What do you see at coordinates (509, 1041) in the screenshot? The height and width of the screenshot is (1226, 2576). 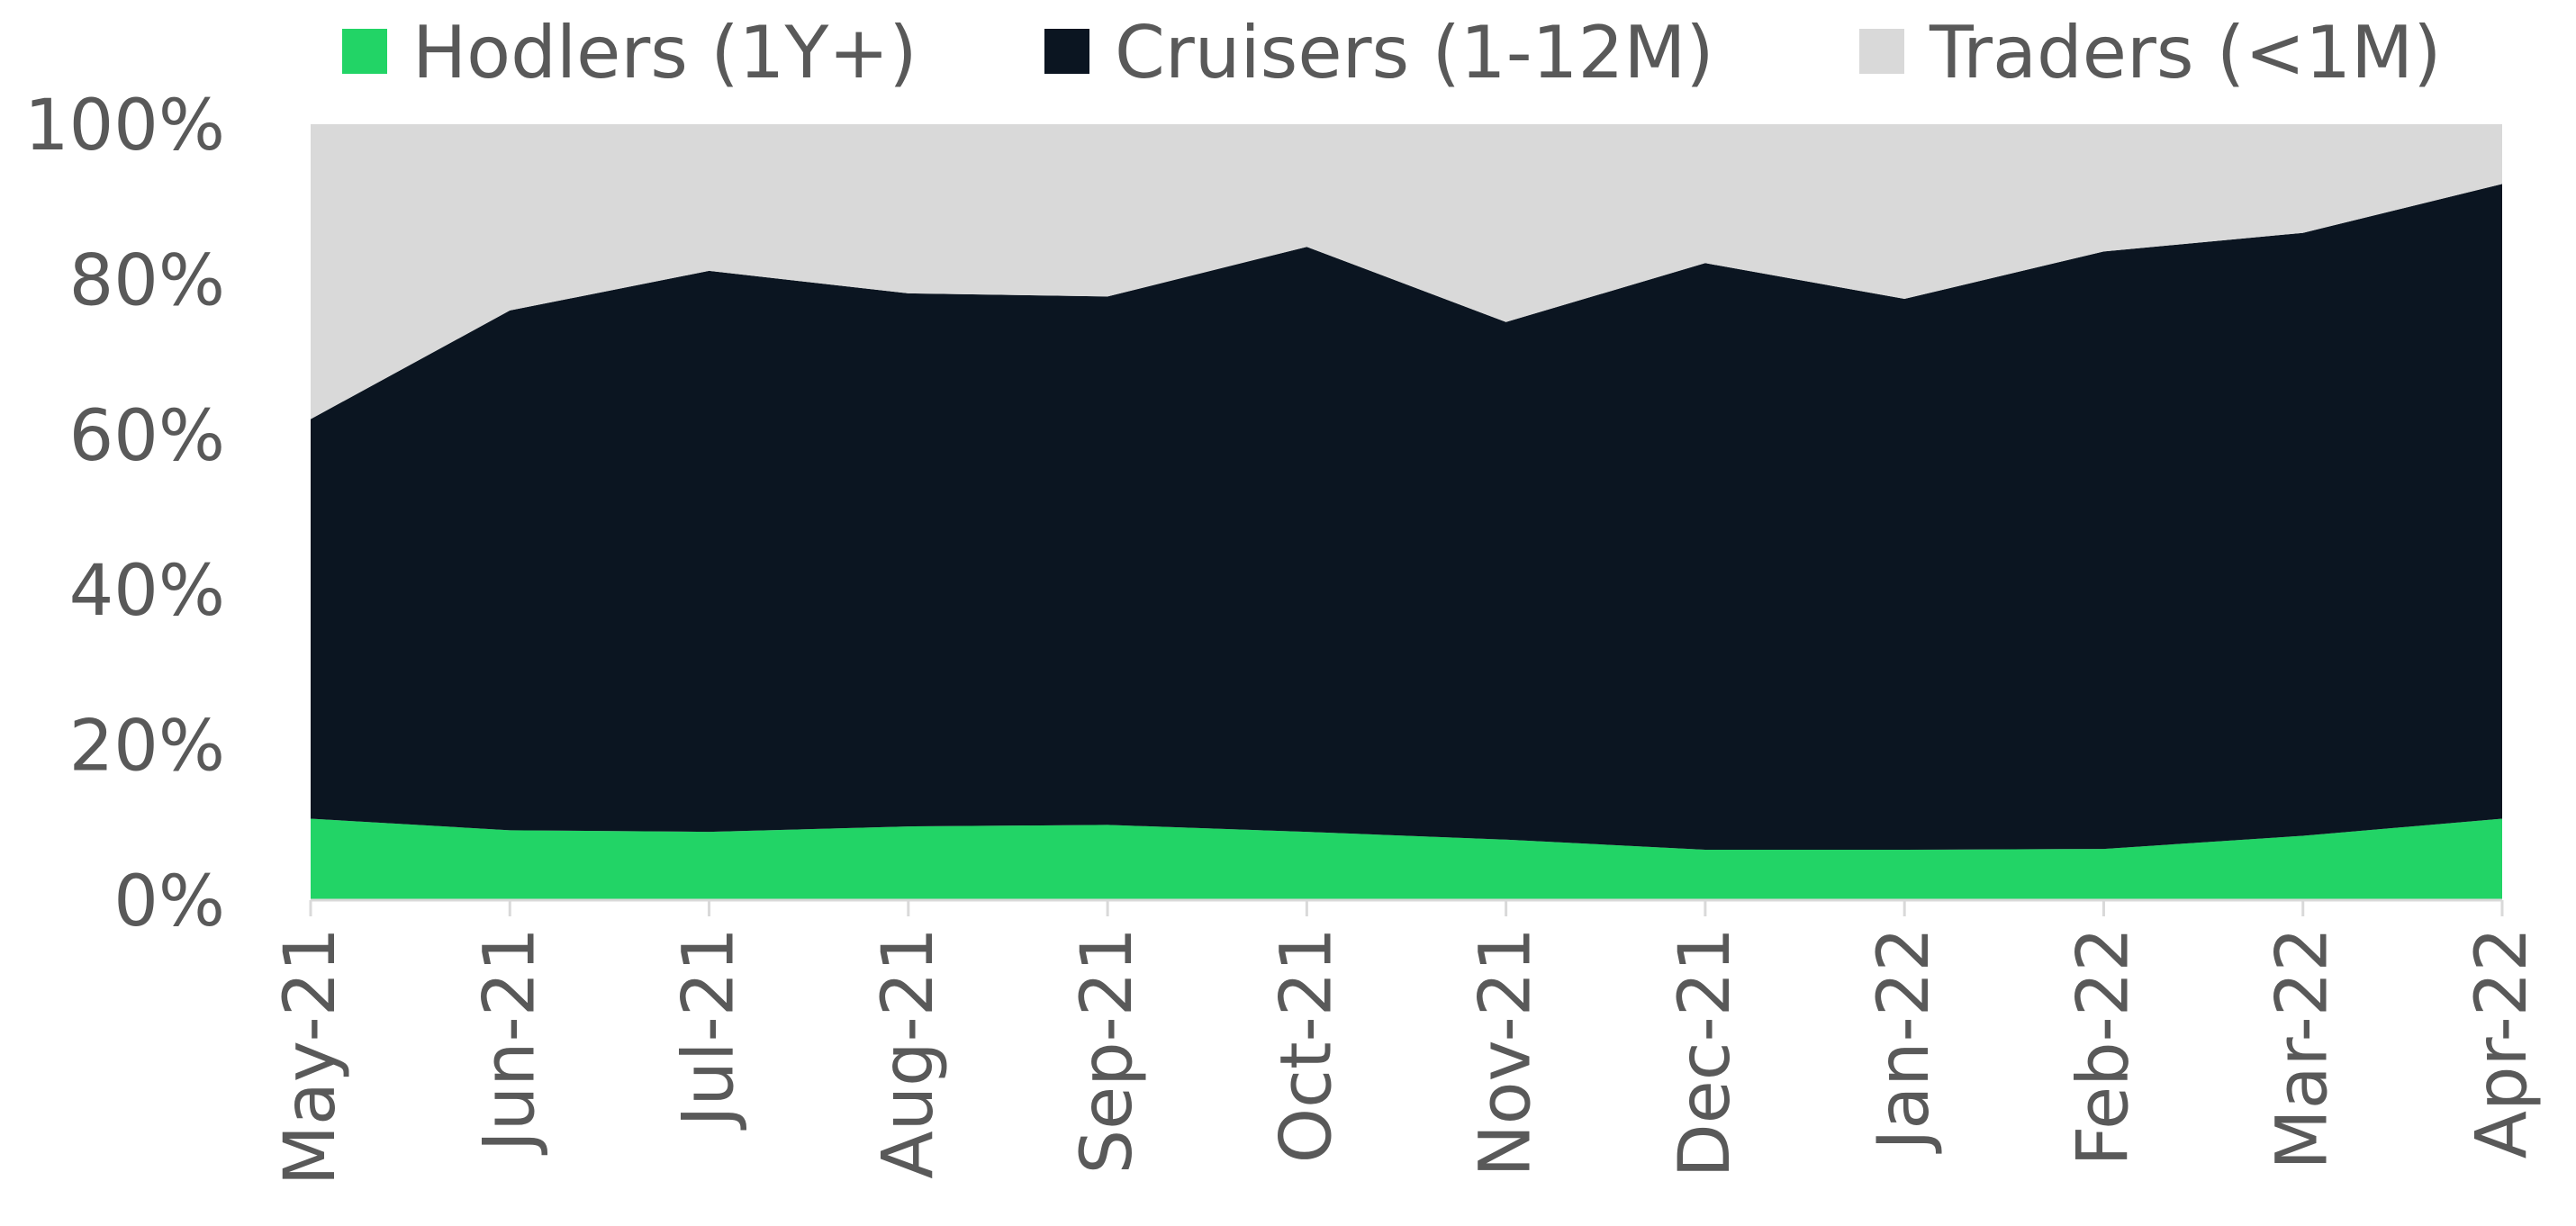 I see `x-tick-label: Jun-21` at bounding box center [509, 1041].